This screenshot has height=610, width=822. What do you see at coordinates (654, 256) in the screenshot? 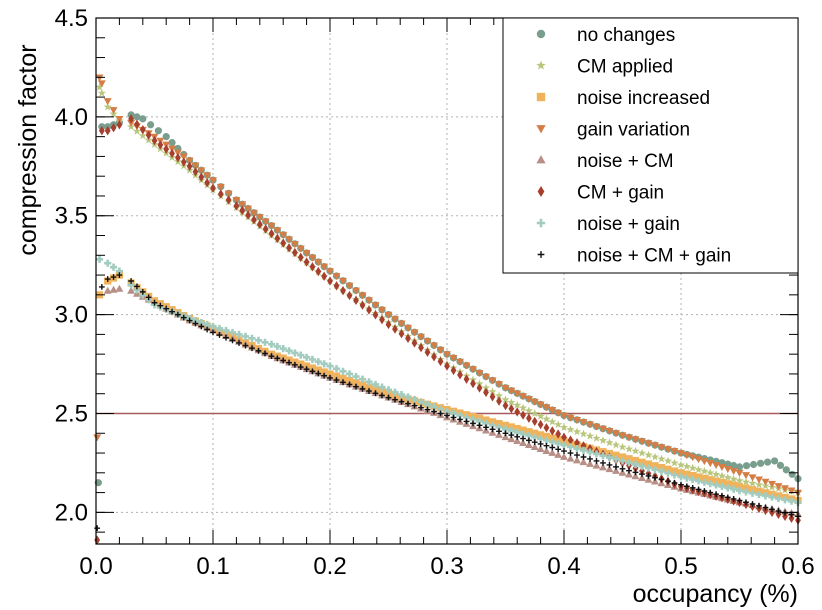
I see `legend-label: noise + CM + gain` at bounding box center [654, 256].